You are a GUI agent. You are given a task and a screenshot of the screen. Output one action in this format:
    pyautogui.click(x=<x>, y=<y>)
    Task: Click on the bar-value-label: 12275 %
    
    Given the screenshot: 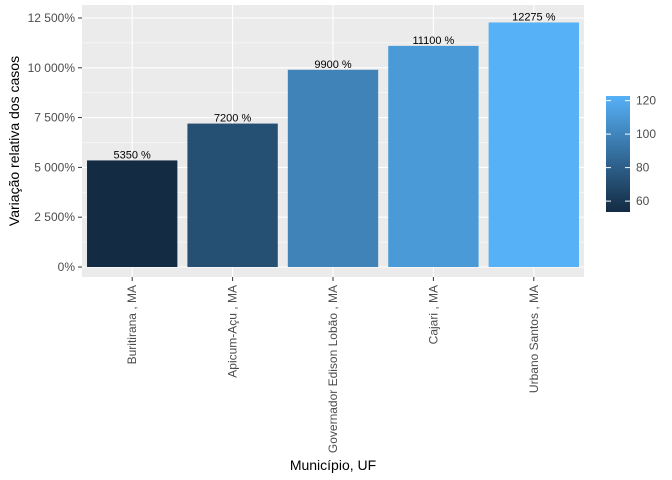 What is the action you would take?
    pyautogui.click(x=534, y=17)
    